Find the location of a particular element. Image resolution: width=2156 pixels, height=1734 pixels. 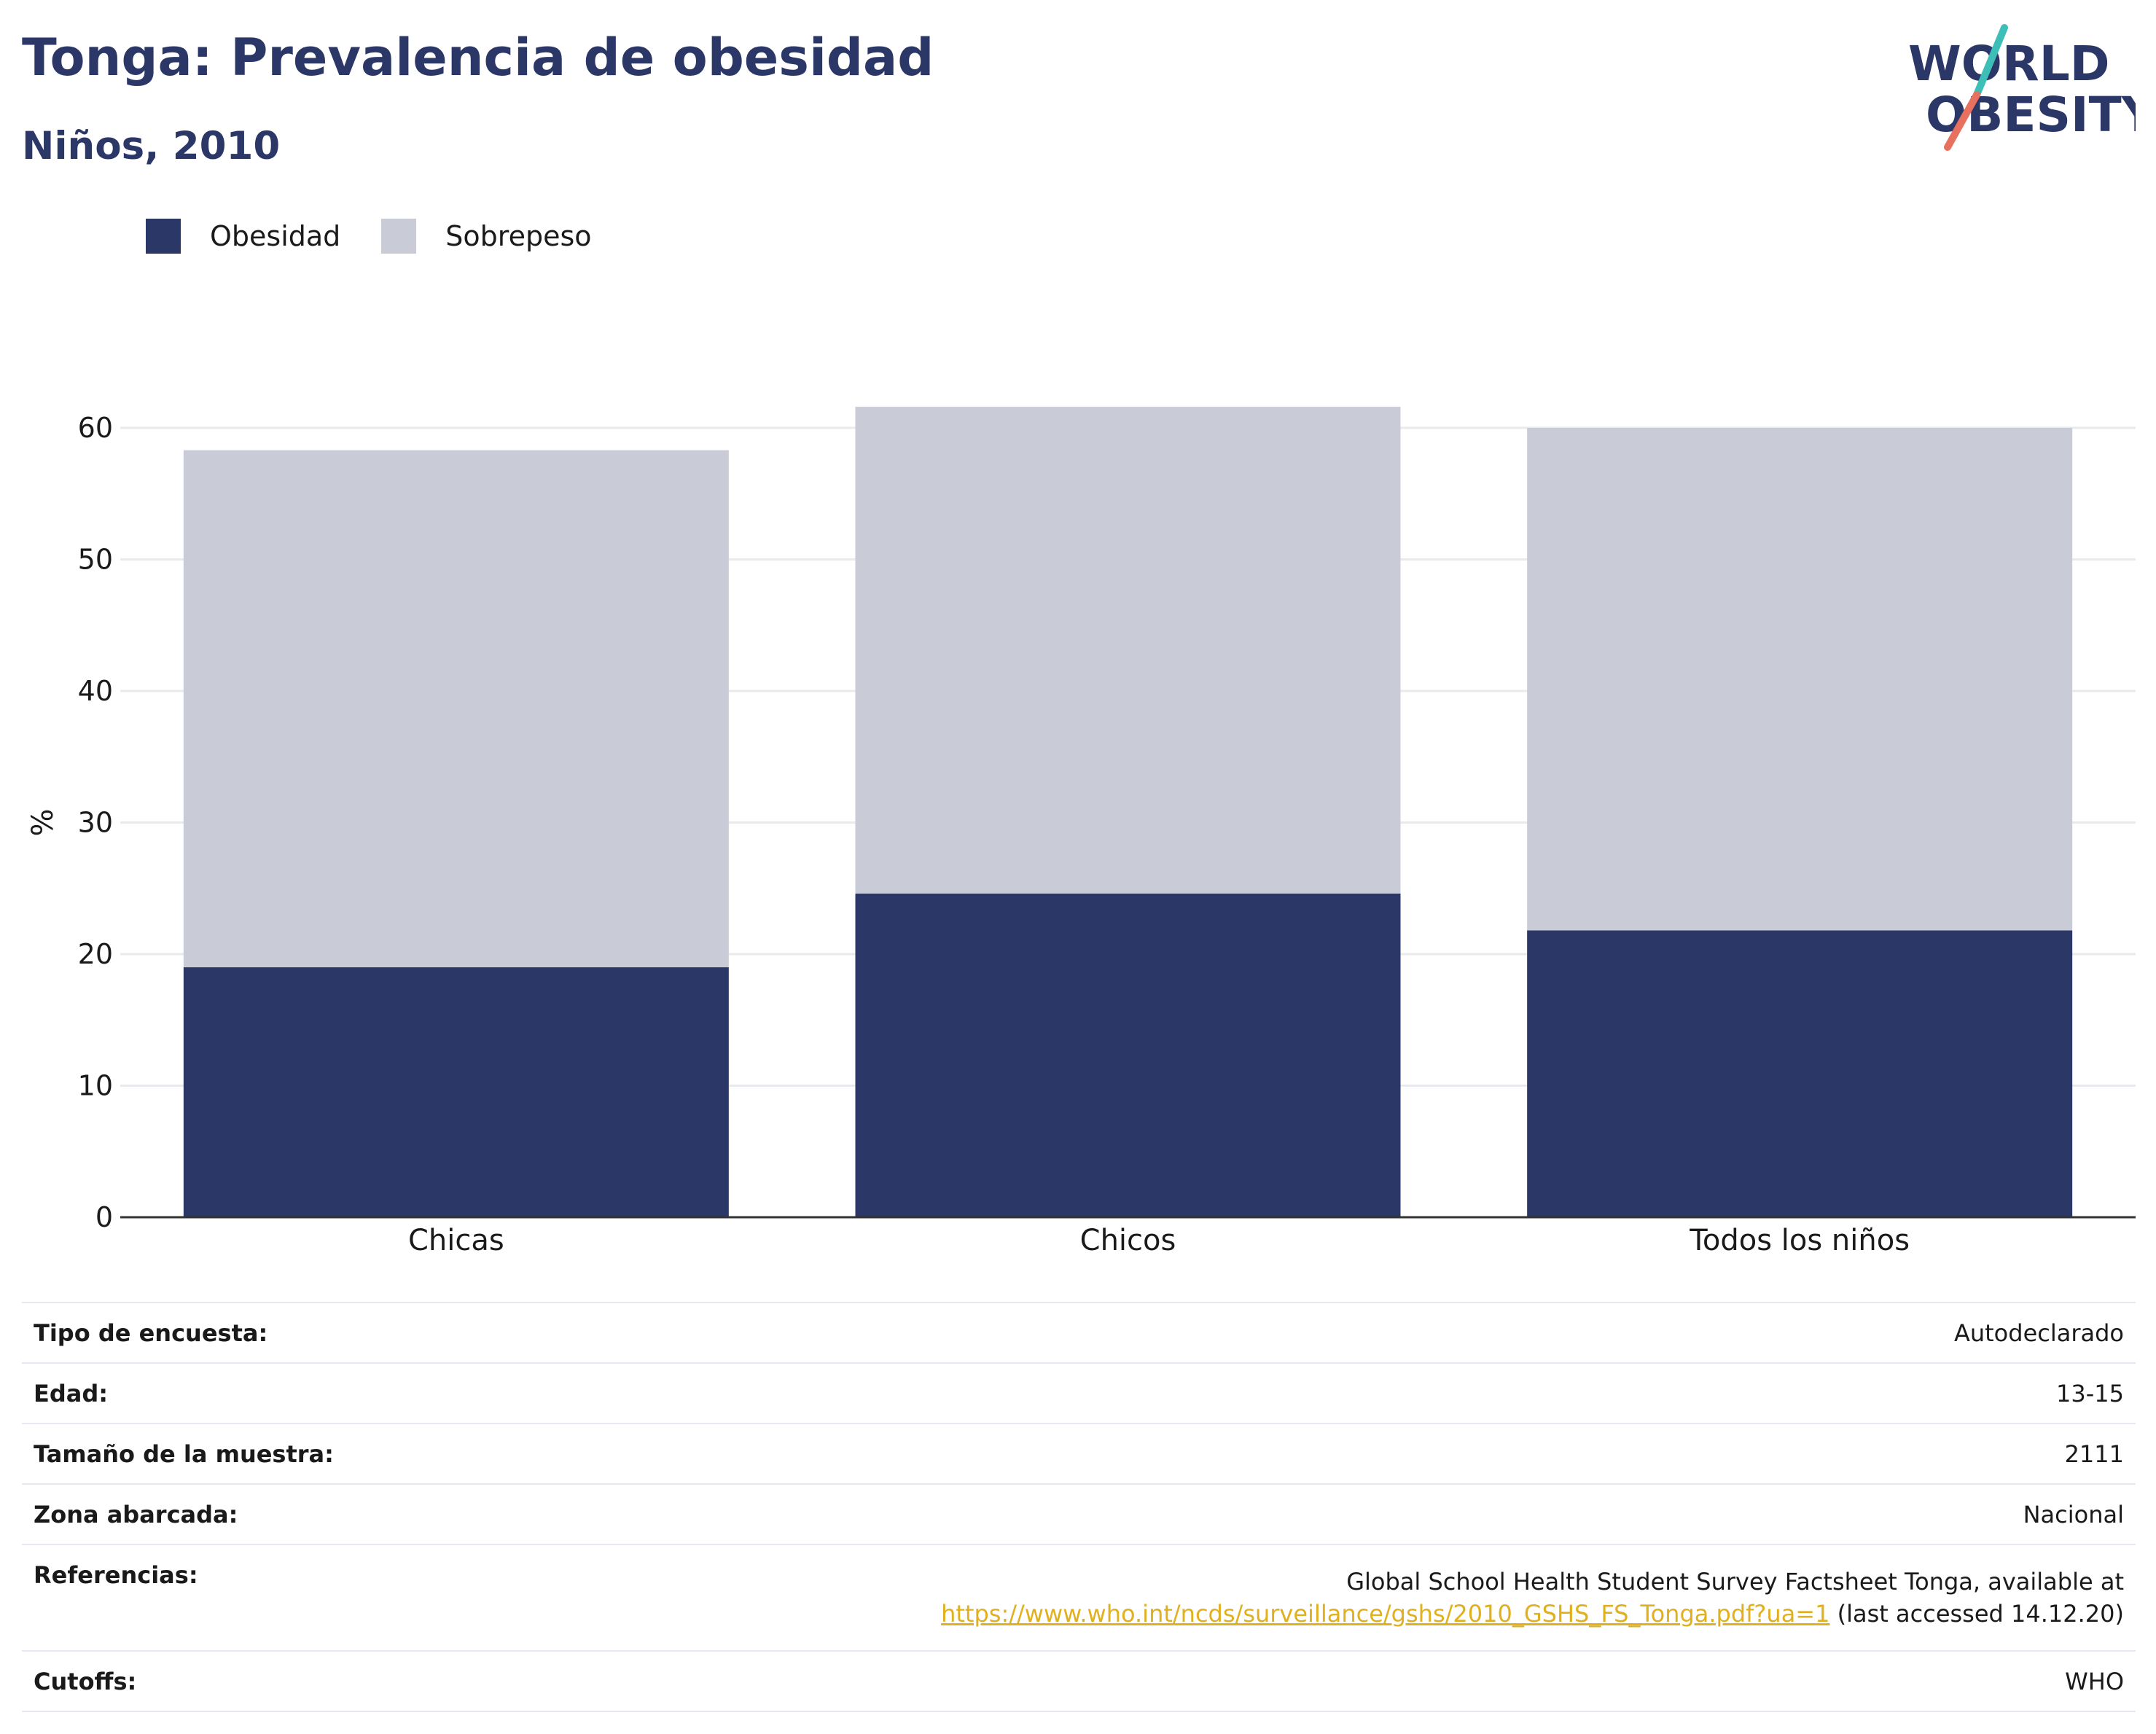

info-label: Cutoffs: is located at coordinates (246, 1681).